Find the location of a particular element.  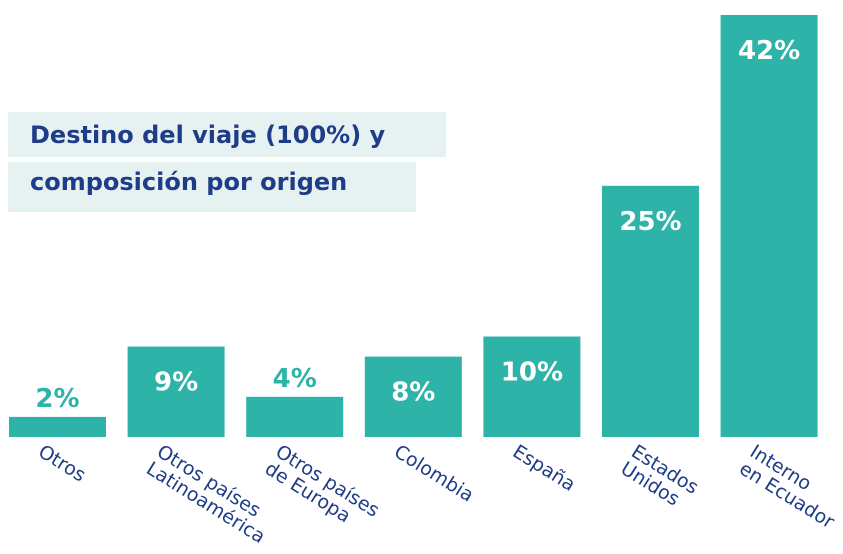

x-label-group: Colombia is located at coordinates (433, 474).